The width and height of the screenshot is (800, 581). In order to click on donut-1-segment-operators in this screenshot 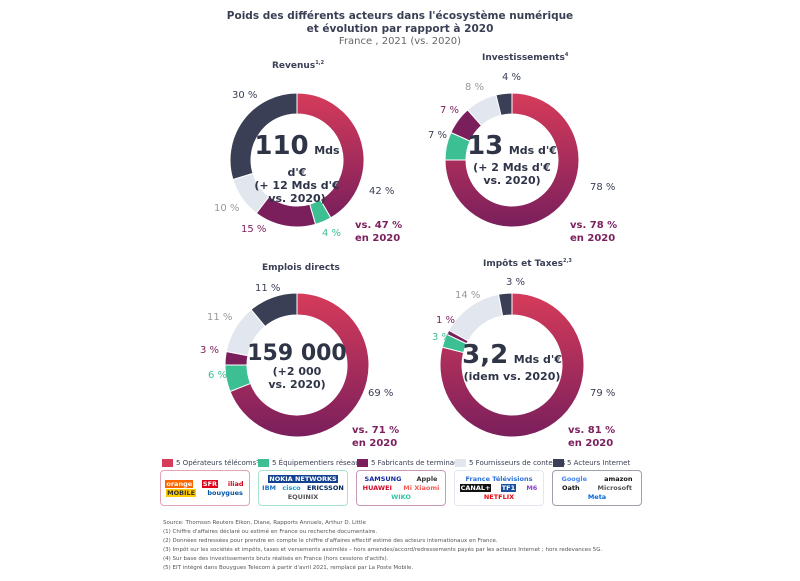, I will do `click(512, 160)`.